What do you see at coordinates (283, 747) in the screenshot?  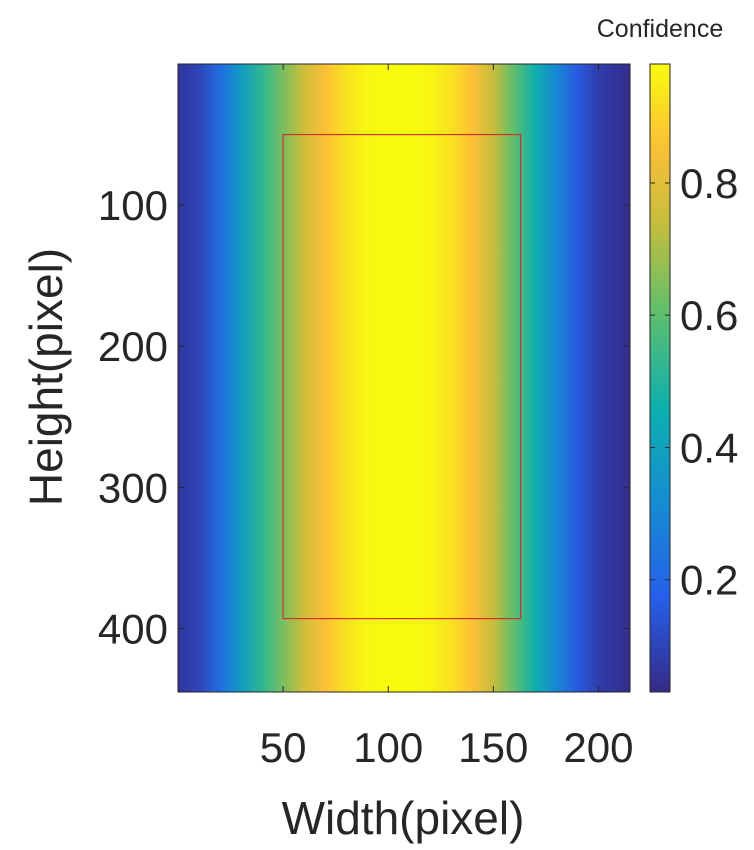 I see `x-tick-label: 50` at bounding box center [283, 747].